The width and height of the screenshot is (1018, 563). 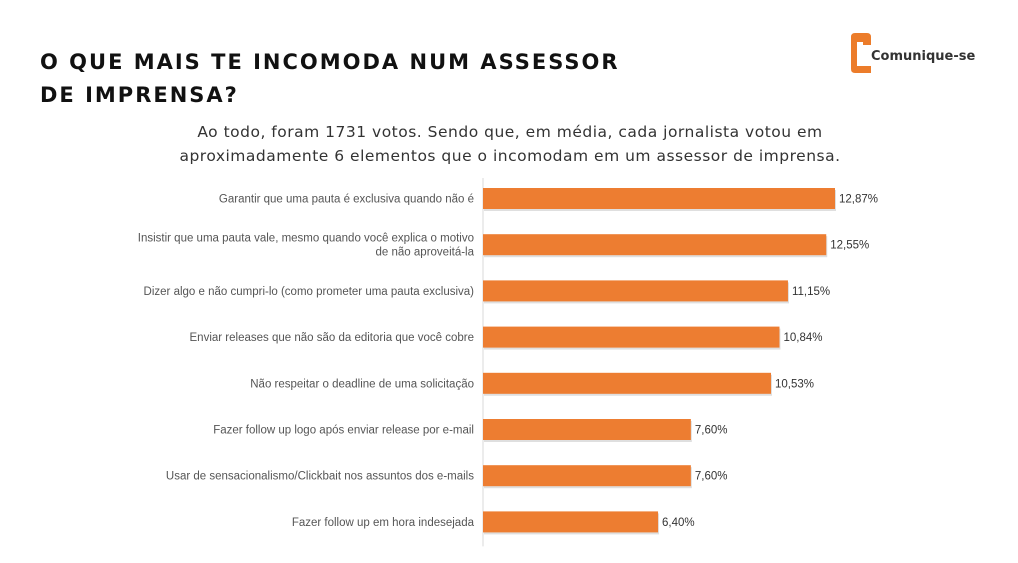 I want to click on category-label: de não aproveitá-la, so click(x=425, y=253).